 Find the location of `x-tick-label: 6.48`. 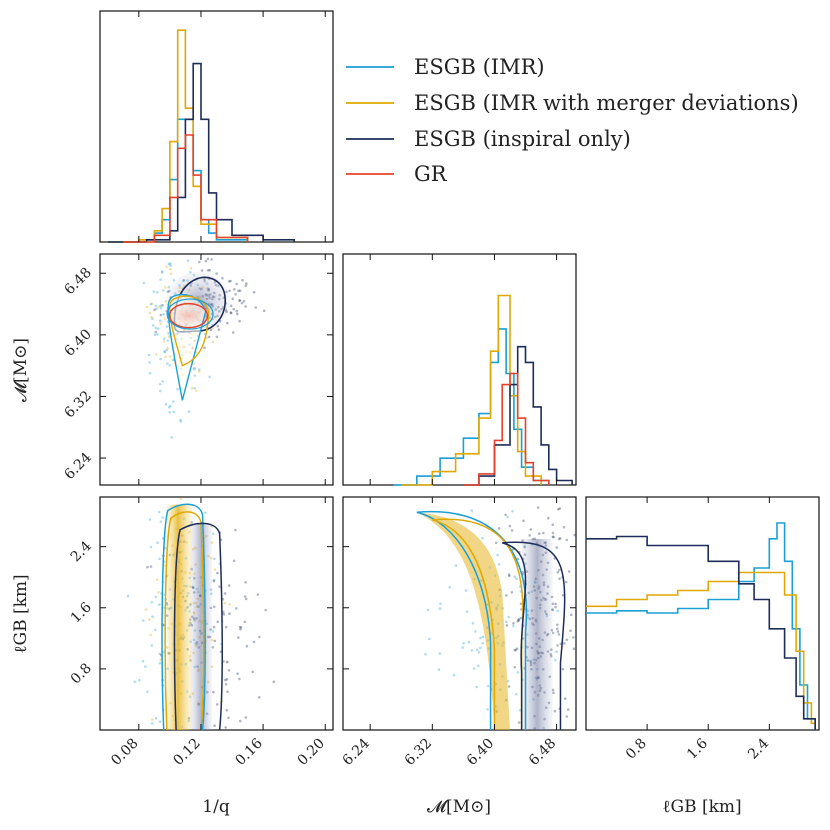

x-tick-label: 6.48 is located at coordinates (542, 752).